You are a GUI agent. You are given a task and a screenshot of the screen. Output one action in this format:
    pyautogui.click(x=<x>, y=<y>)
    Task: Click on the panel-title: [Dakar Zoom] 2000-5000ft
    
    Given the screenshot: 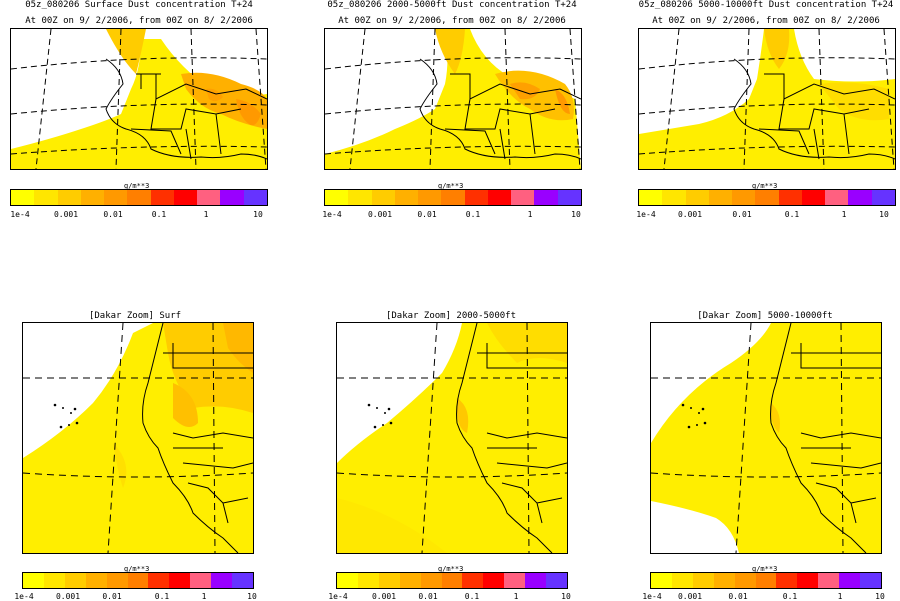 What is the action you would take?
    pyautogui.click(x=451, y=316)
    